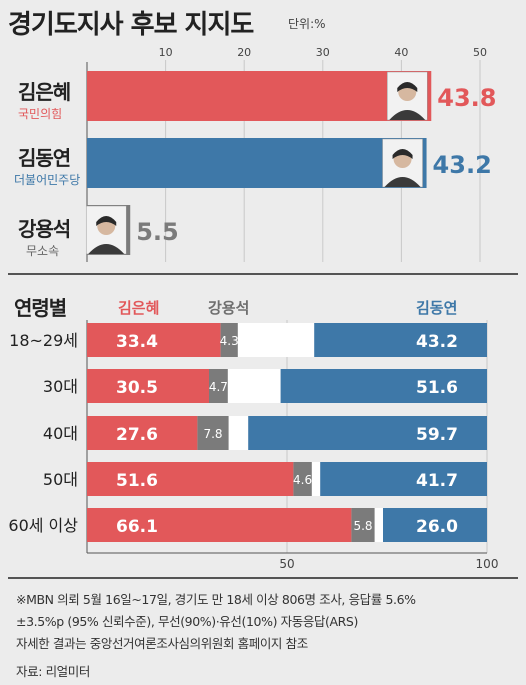  I want to click on value-label-kim-eunhye: 51.6, so click(137, 481).